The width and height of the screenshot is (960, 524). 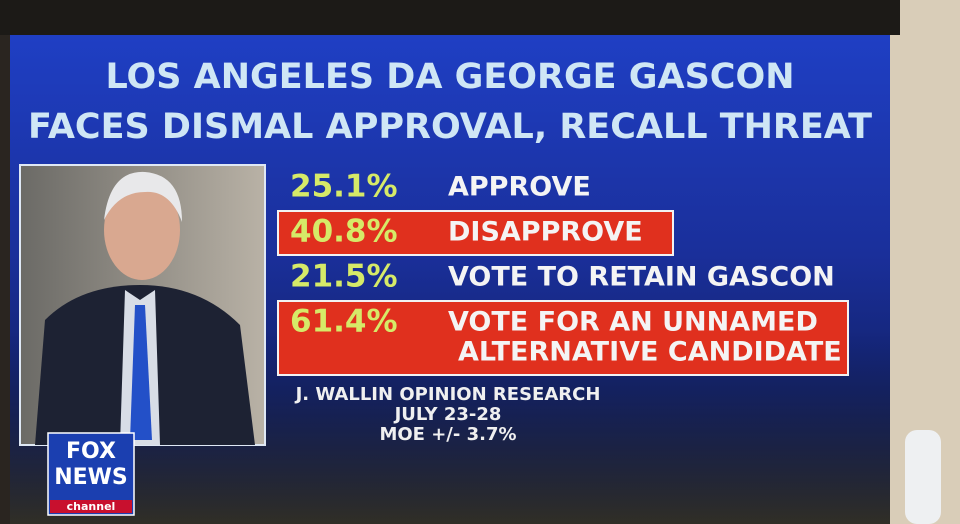 I want to click on photo, so click(x=142, y=305).